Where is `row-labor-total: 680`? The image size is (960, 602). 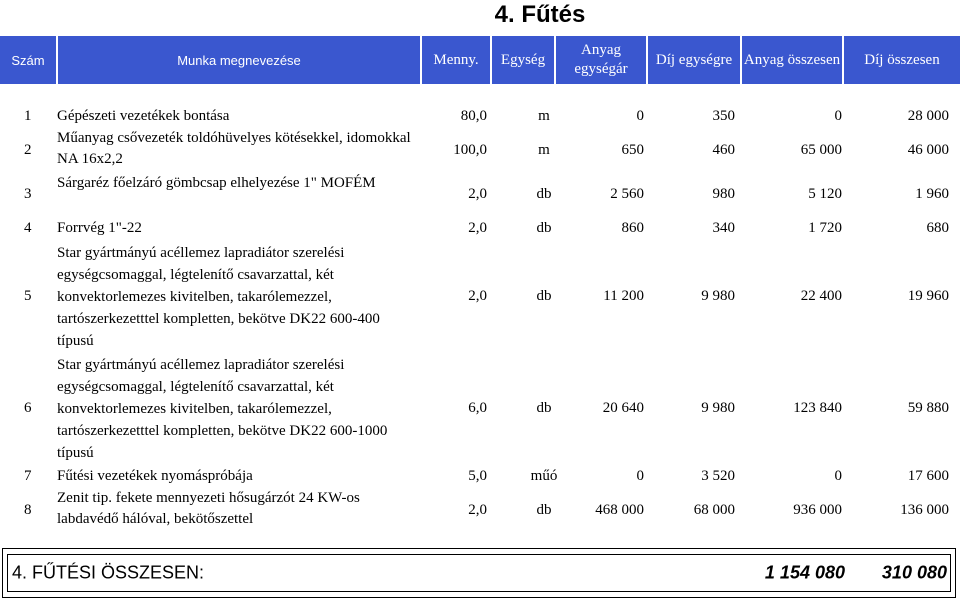
row-labor-total: 680 is located at coordinates (938, 228).